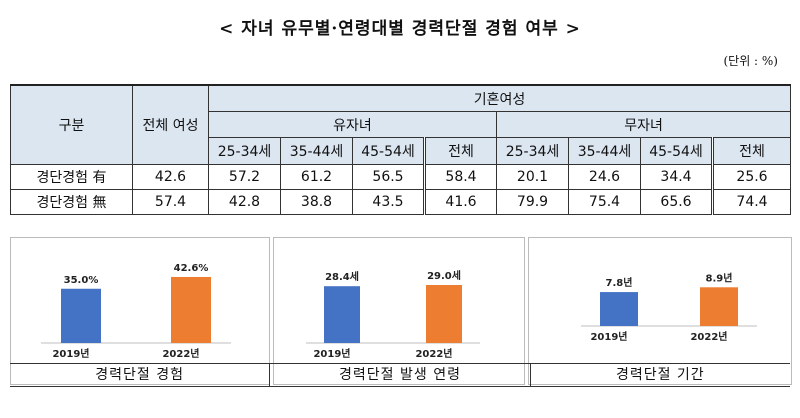  Describe the element at coordinates (460, 202) in the screenshot. I see `table-cell: 41.6` at that location.